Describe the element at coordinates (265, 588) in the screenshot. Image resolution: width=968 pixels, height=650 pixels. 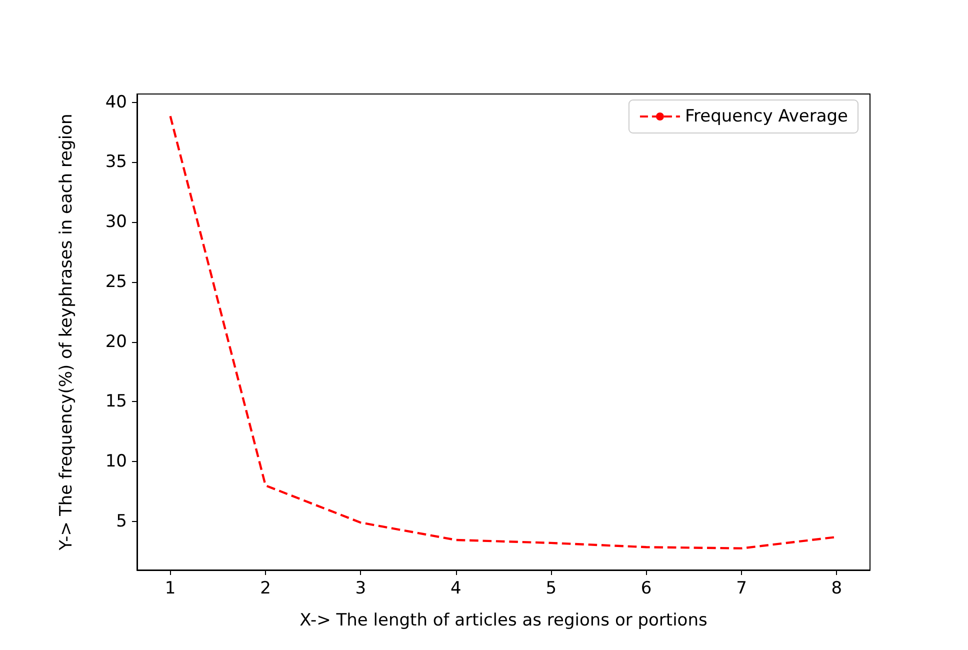
I see `x-tick-label: 2` at that location.